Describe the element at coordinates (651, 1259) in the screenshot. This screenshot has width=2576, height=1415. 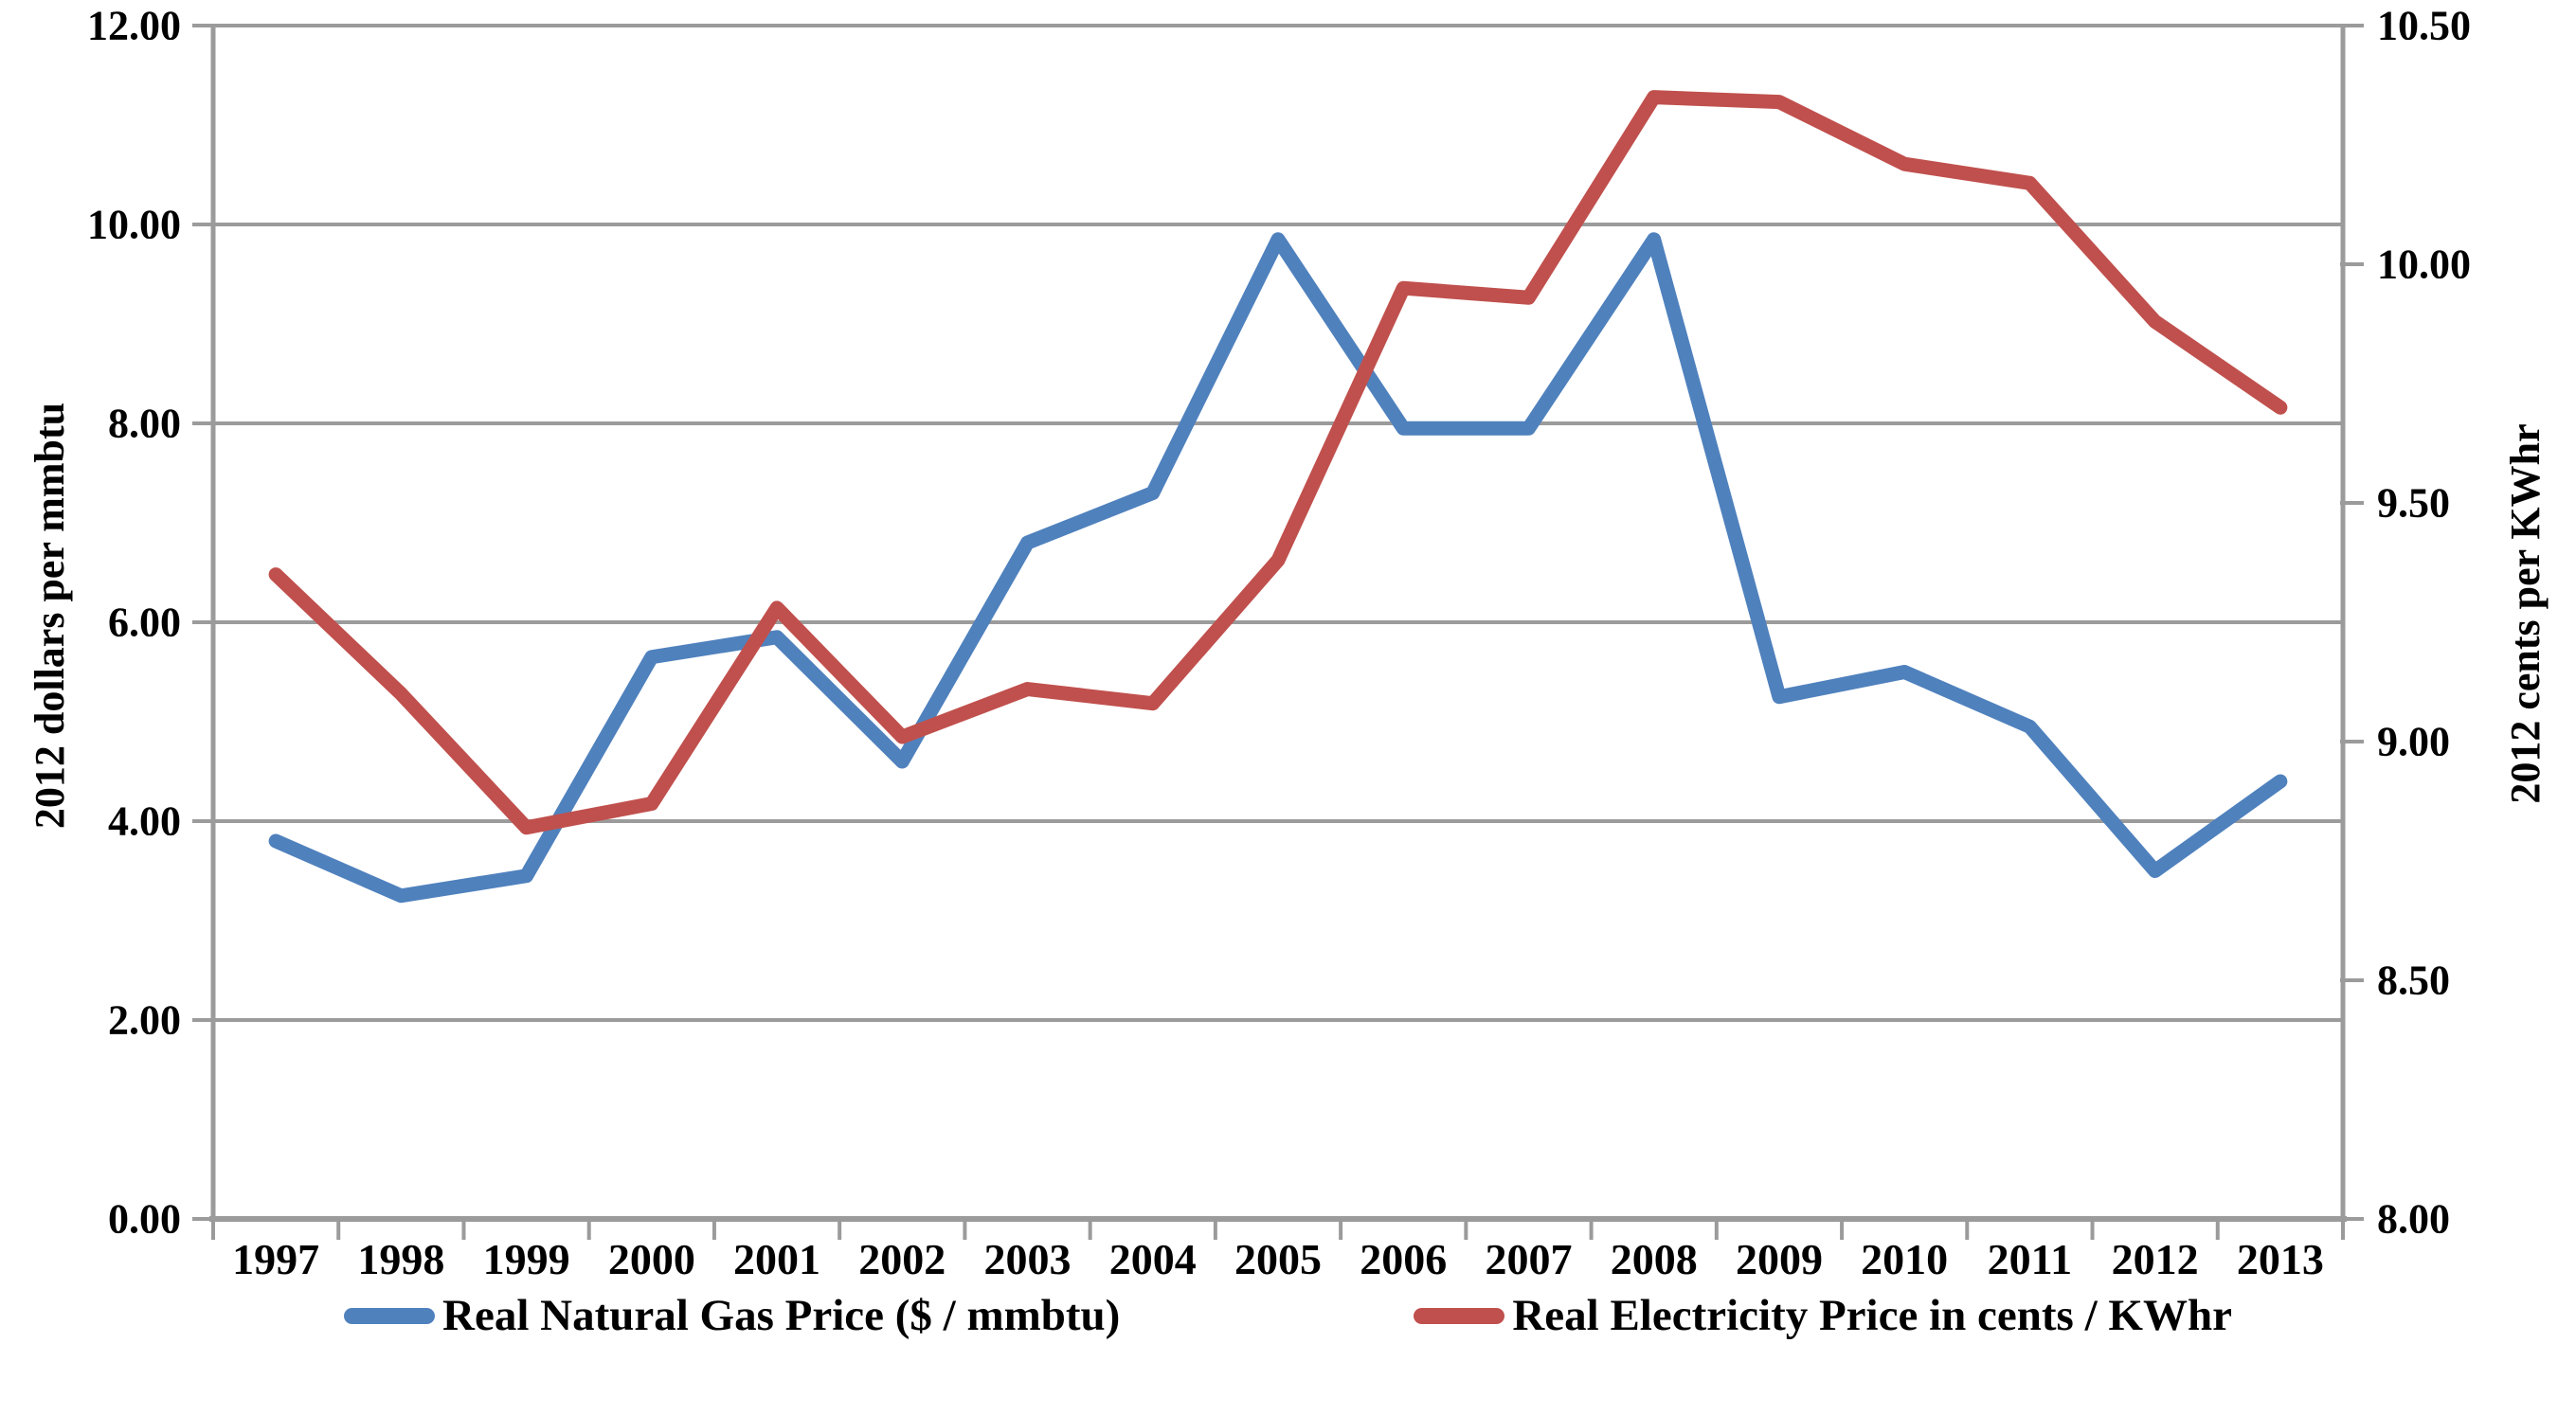
I see `x-axis-year-label: 2000` at that location.